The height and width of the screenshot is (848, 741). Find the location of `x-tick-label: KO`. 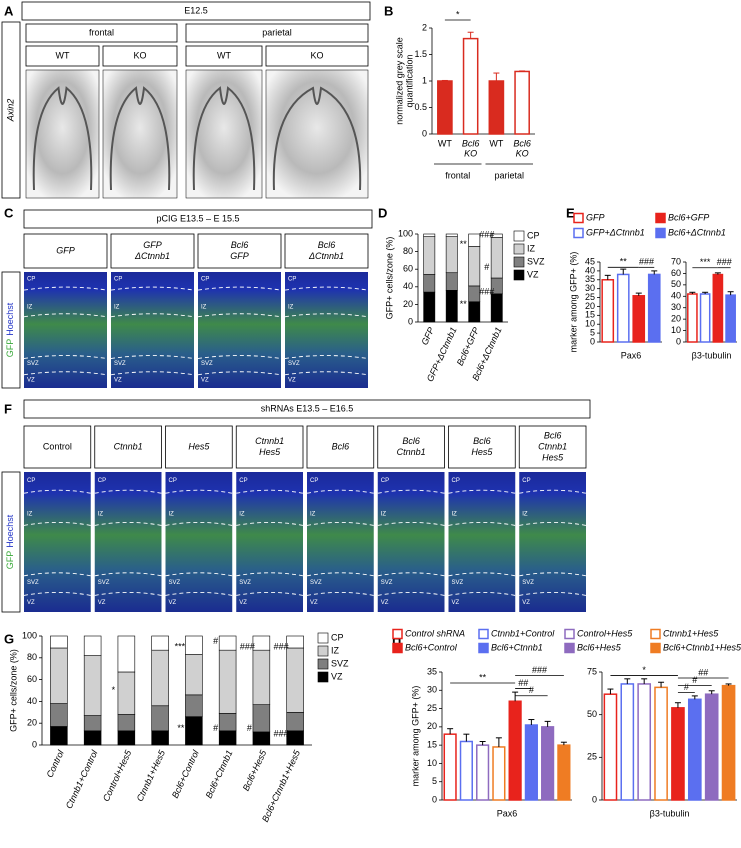

x-tick-label: KO is located at coordinates (470, 153).